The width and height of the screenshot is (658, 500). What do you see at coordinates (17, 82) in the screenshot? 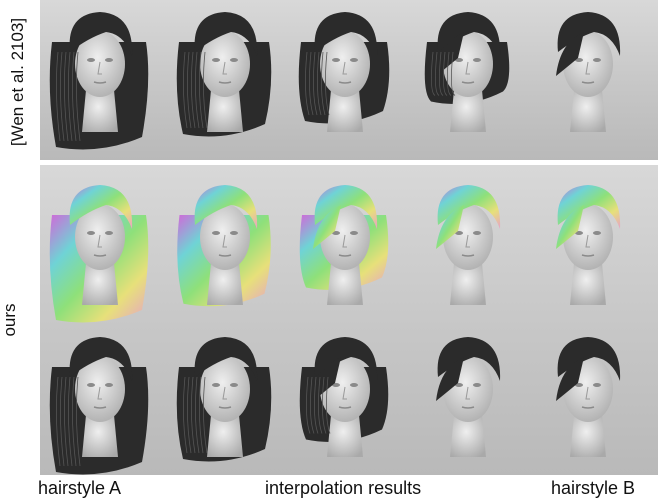
I see `row-label-wen: [Wen et al. 2103]` at bounding box center [17, 82].